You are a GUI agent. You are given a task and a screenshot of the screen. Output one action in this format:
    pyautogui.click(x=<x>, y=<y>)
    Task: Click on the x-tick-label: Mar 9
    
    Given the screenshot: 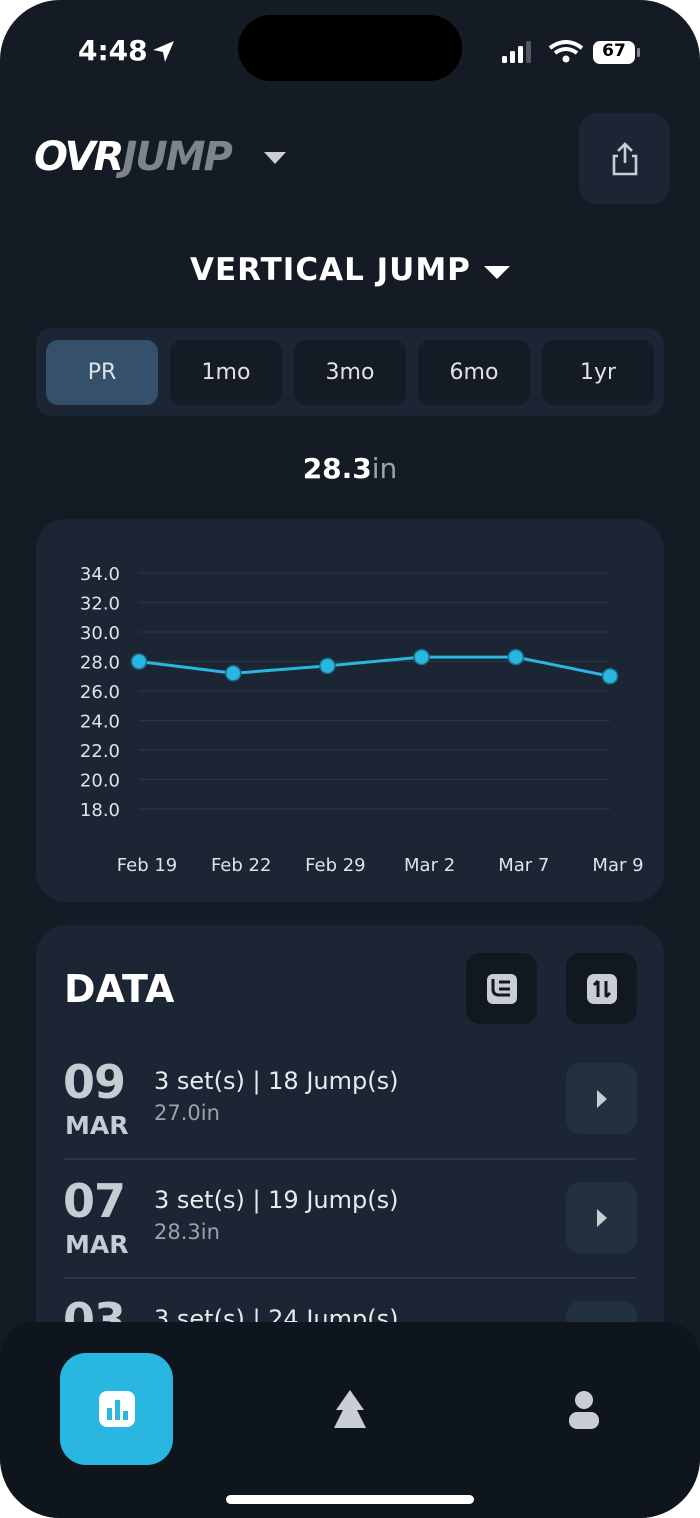 What is the action you would take?
    pyautogui.click(x=617, y=865)
    